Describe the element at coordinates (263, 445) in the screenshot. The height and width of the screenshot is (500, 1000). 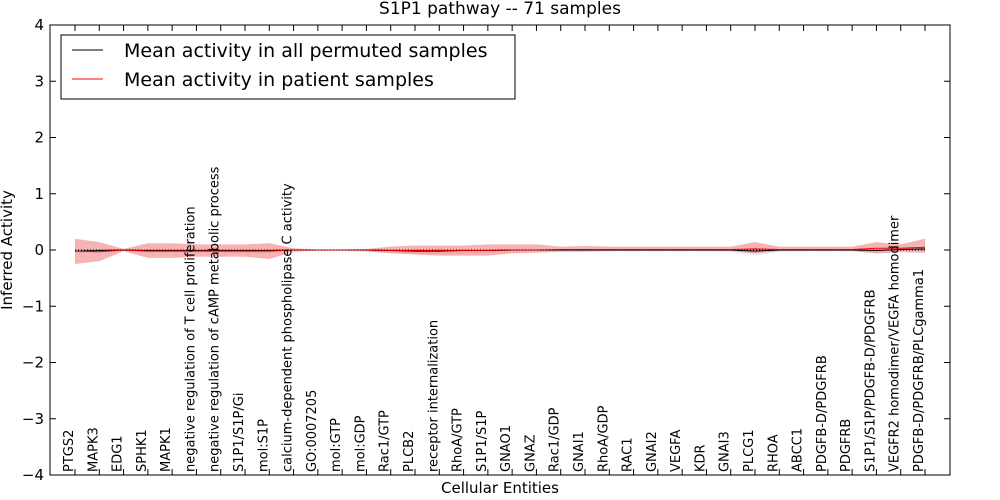
I see `x-tick-label: mol:S1P` at that location.